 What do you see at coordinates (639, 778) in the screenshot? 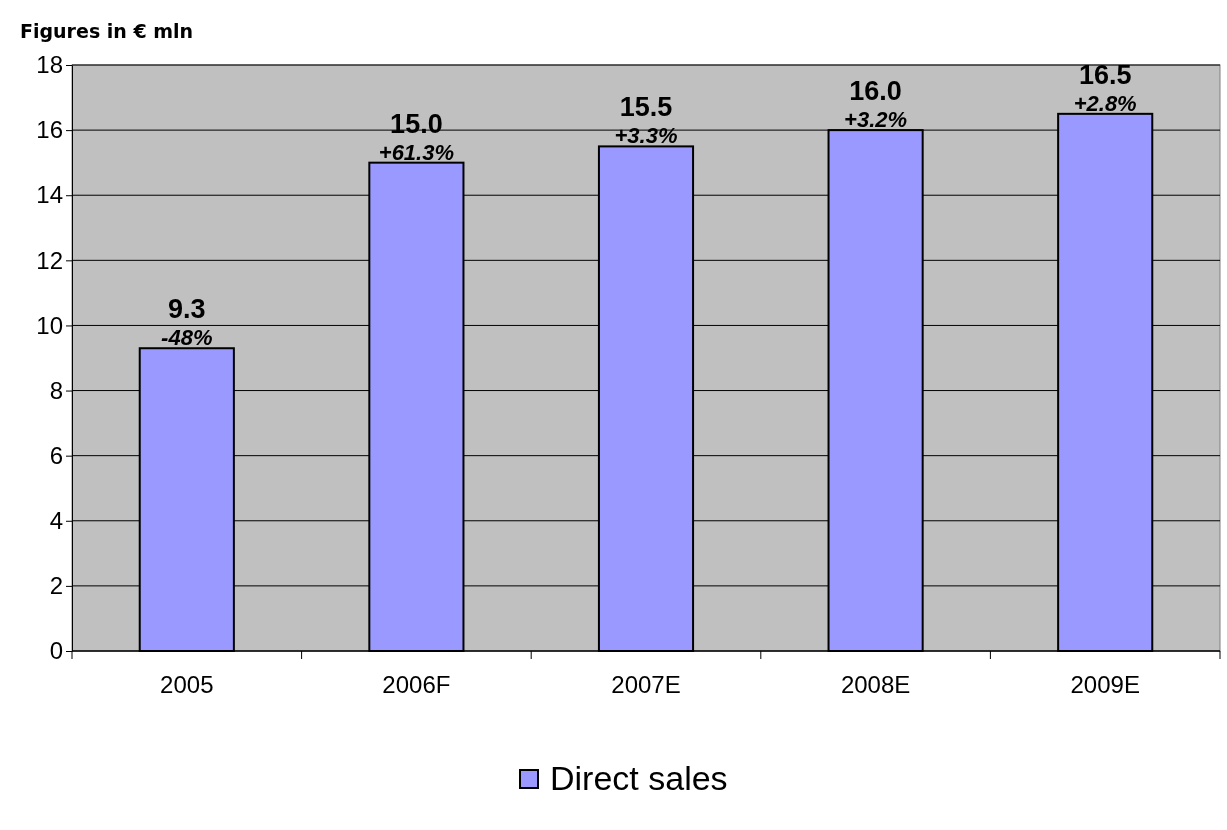
I see `legend-label: Direct sales` at bounding box center [639, 778].